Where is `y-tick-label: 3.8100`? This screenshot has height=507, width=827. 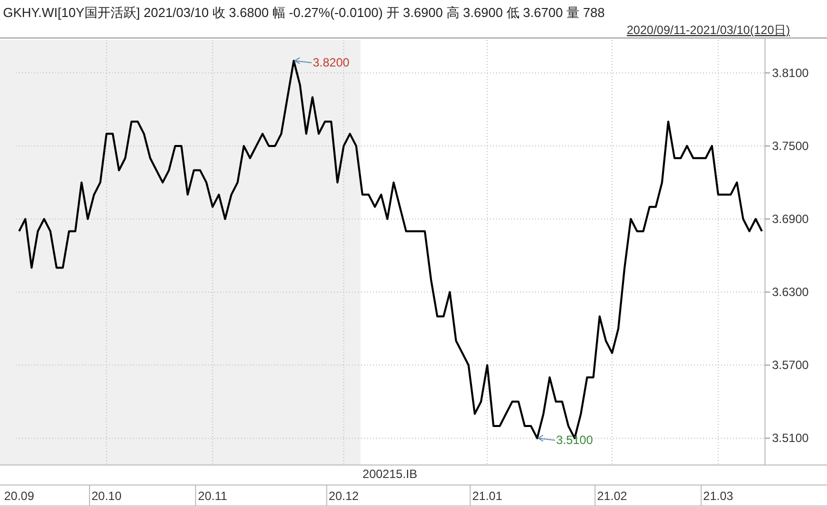
y-tick-label: 3.8100 is located at coordinates (791, 73).